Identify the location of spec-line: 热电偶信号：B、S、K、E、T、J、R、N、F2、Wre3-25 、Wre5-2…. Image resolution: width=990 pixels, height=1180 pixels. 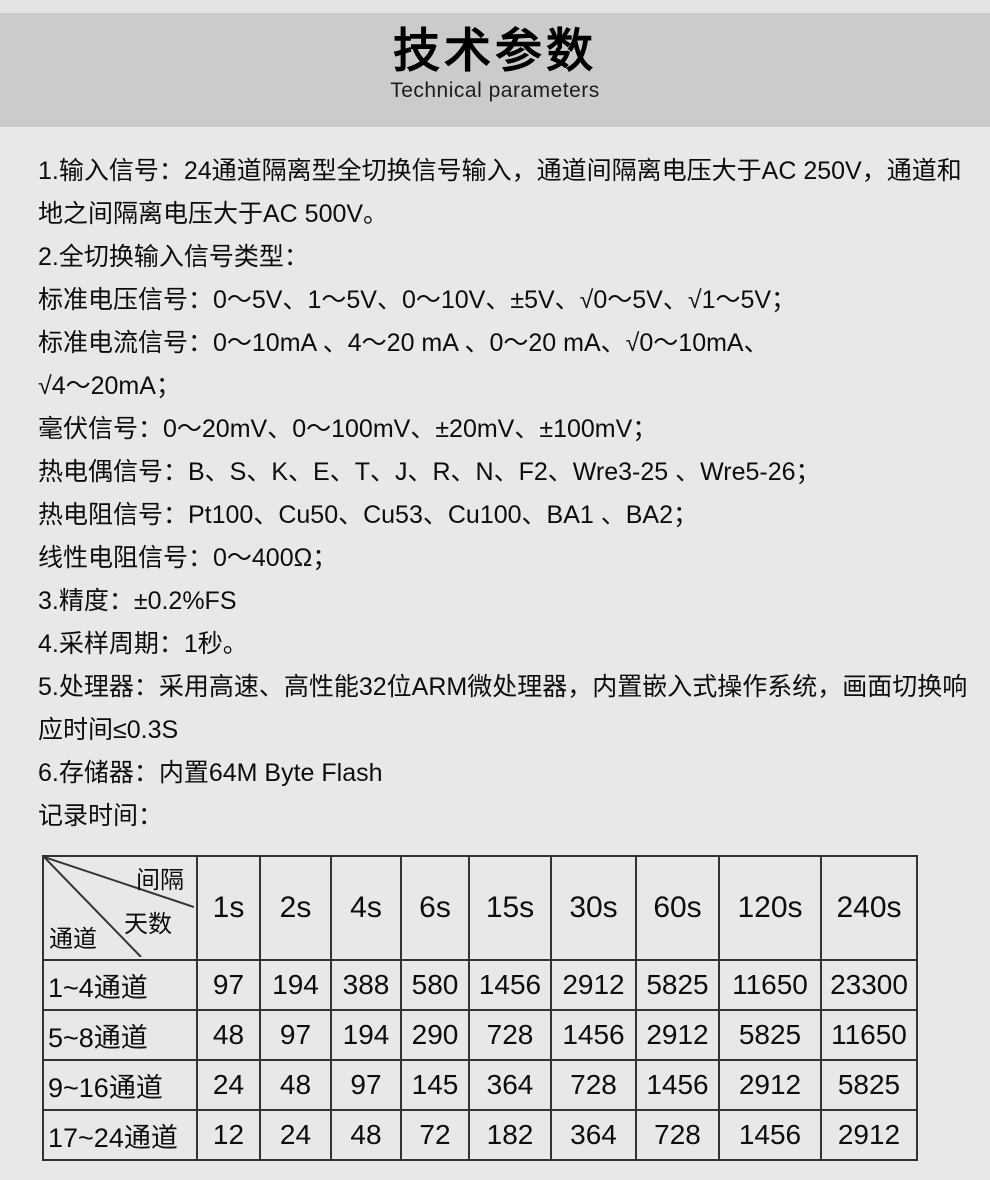
(429, 472).